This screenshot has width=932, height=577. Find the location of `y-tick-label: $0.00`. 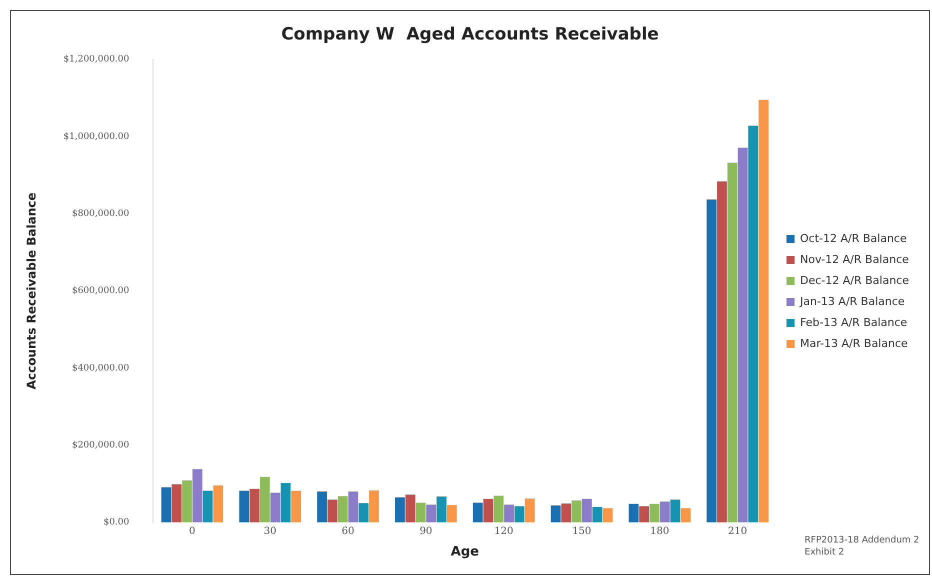

y-tick-label: $0.00 is located at coordinates (116, 523).